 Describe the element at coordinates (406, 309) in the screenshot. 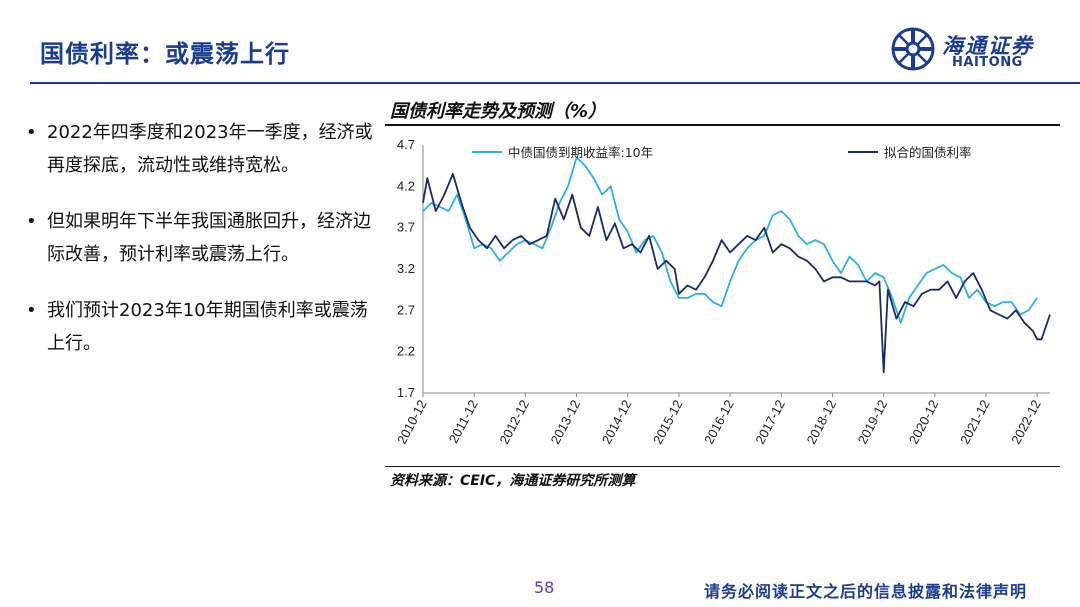

I see `y-tick-label: 2.7` at that location.